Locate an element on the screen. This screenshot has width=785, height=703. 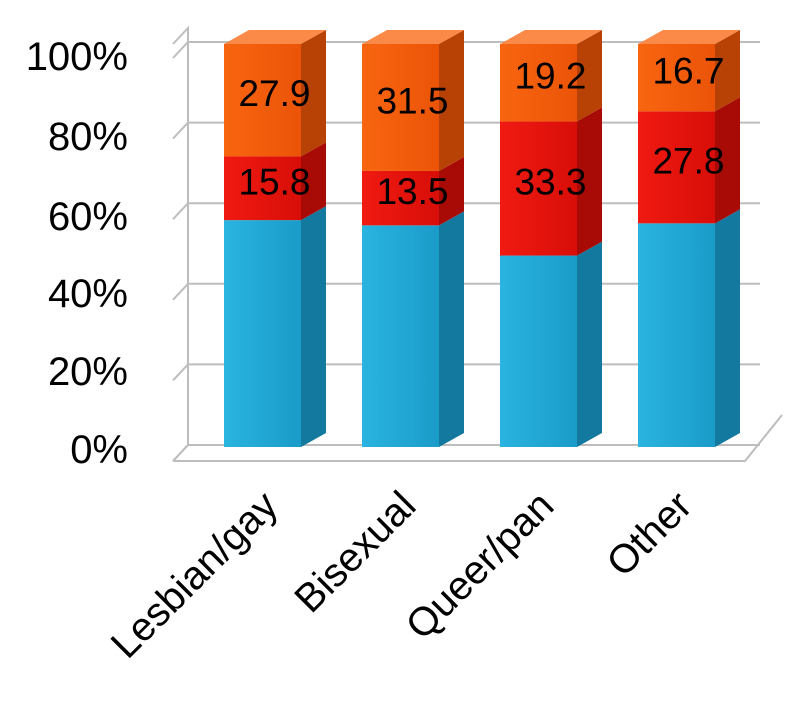
data-label: 27.9 is located at coordinates (274, 93).